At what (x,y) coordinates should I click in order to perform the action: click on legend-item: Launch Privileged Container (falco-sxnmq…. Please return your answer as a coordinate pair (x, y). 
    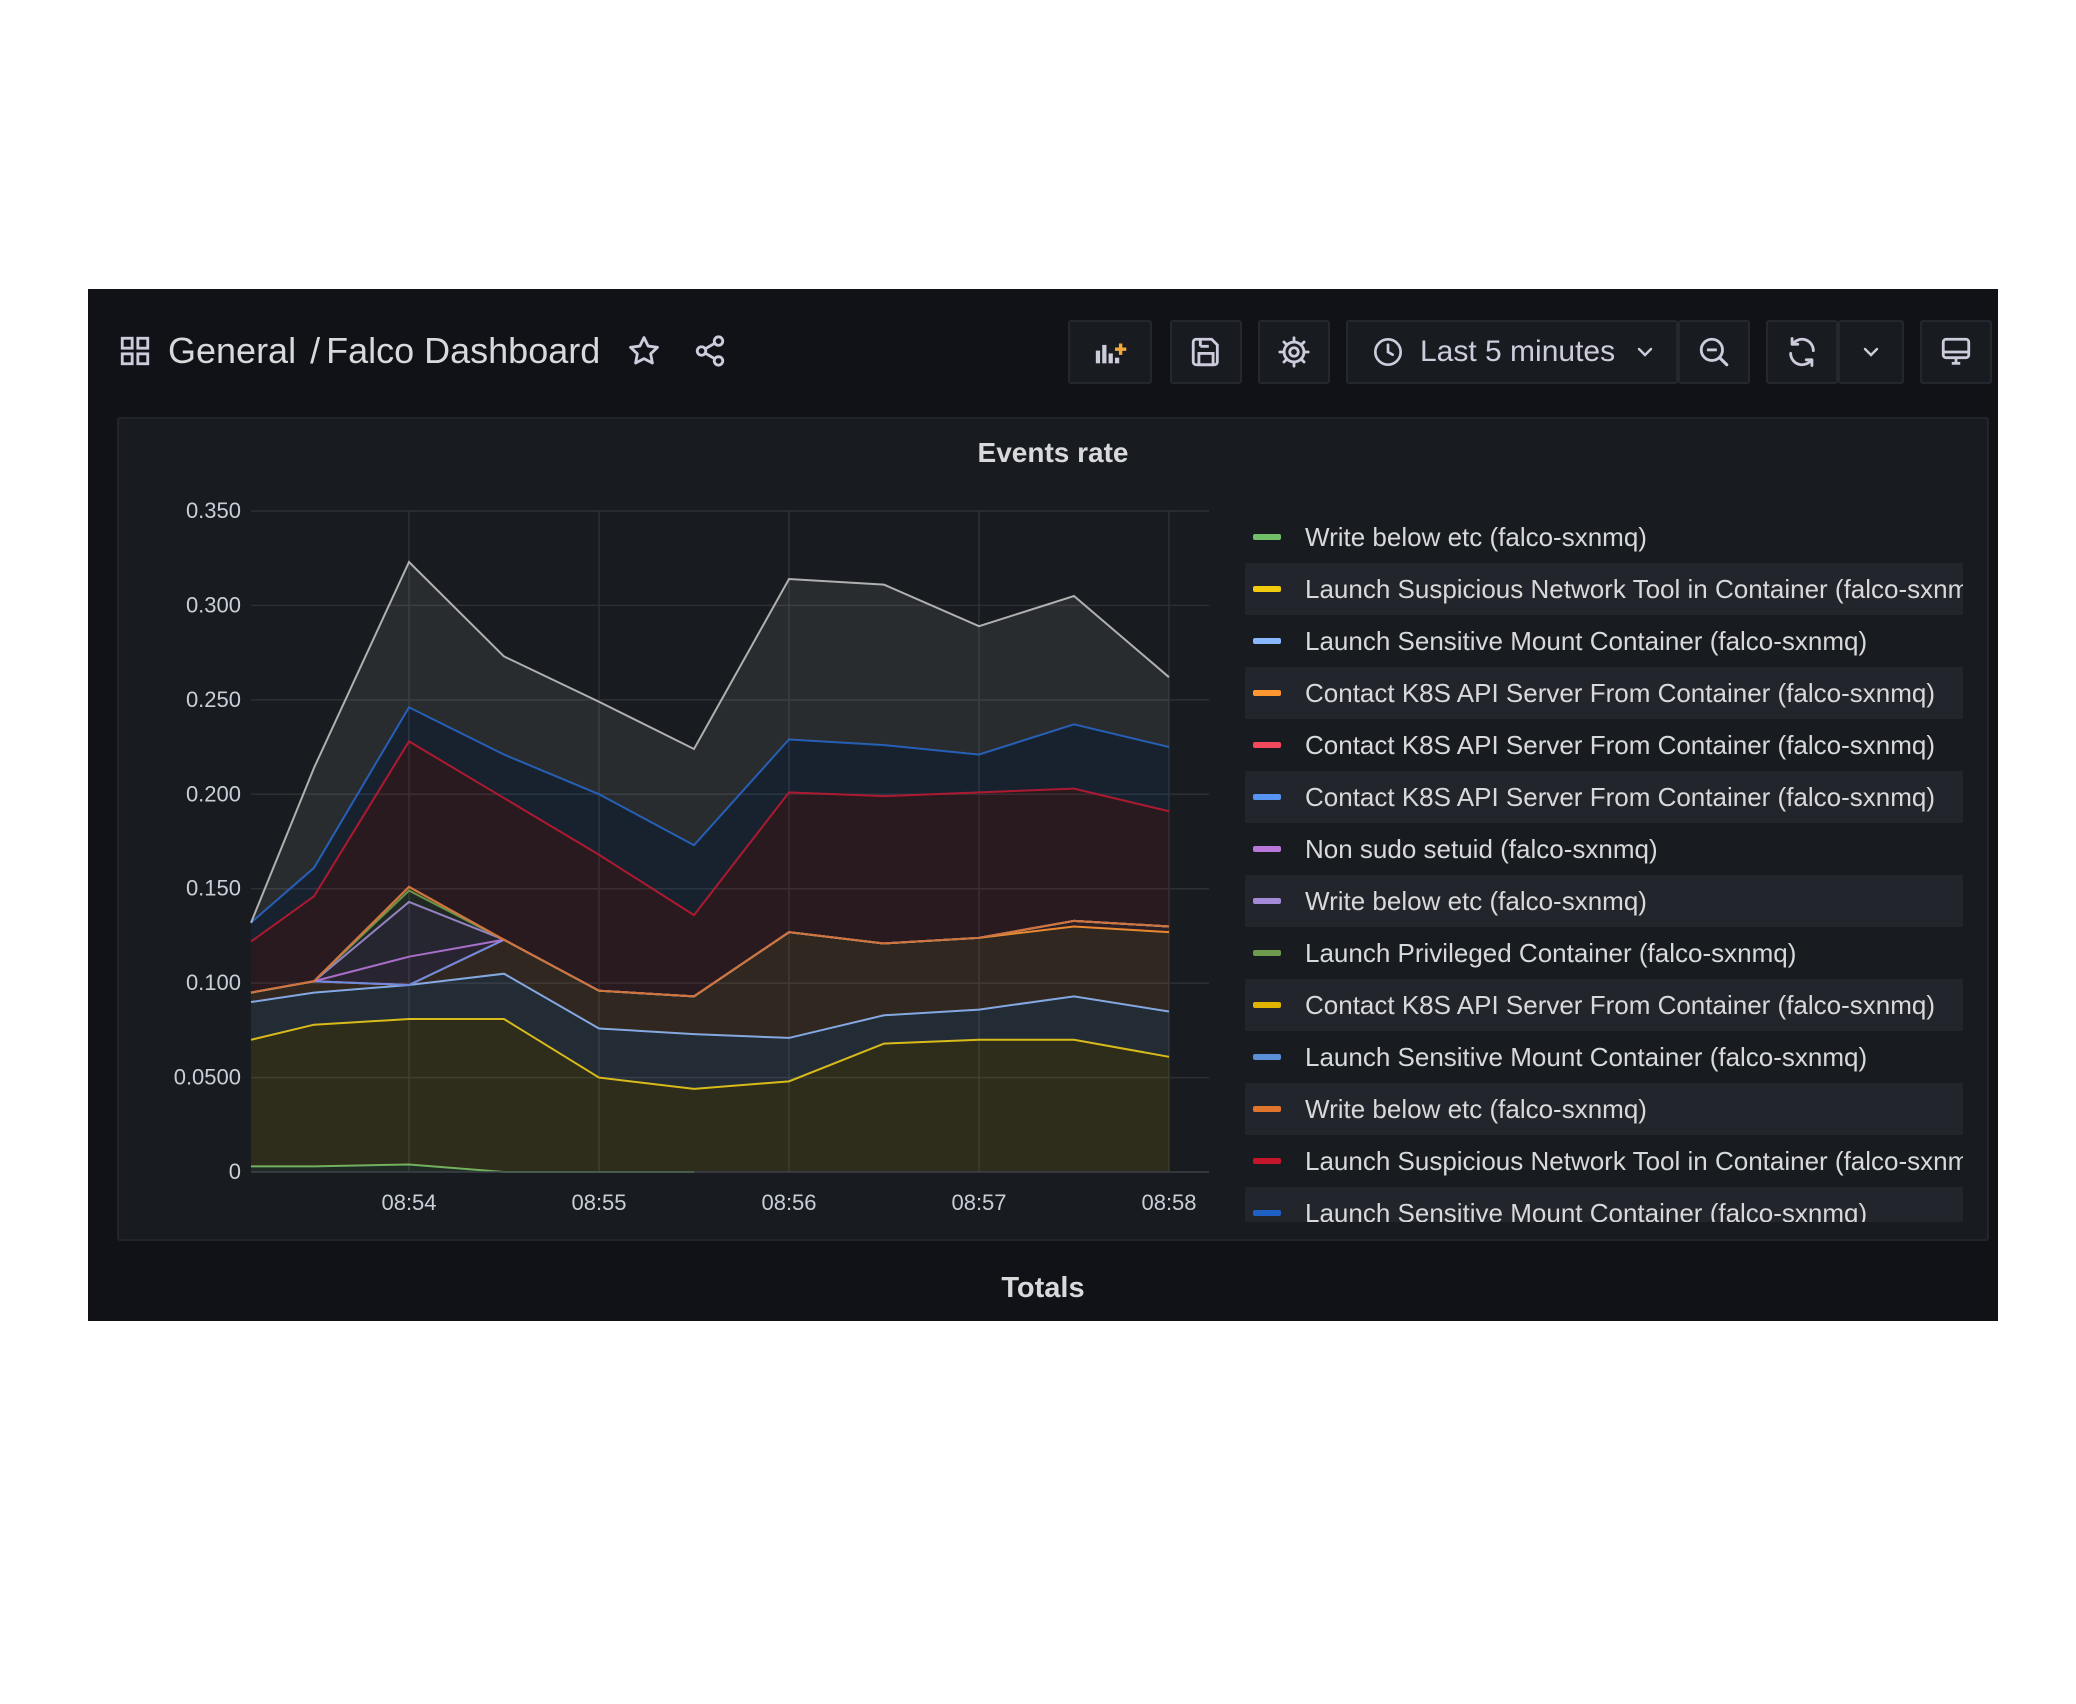
    Looking at the image, I should click on (1604, 953).